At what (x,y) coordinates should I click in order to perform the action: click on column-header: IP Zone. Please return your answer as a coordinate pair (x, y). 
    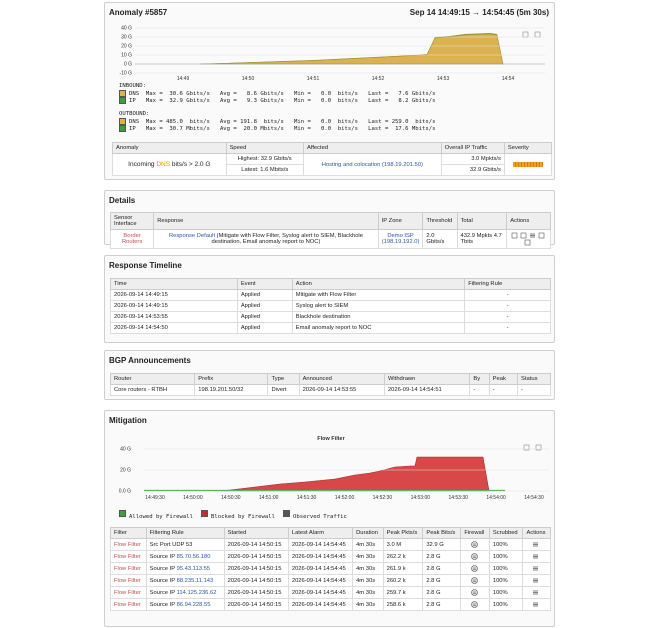
    Looking at the image, I should click on (400, 221).